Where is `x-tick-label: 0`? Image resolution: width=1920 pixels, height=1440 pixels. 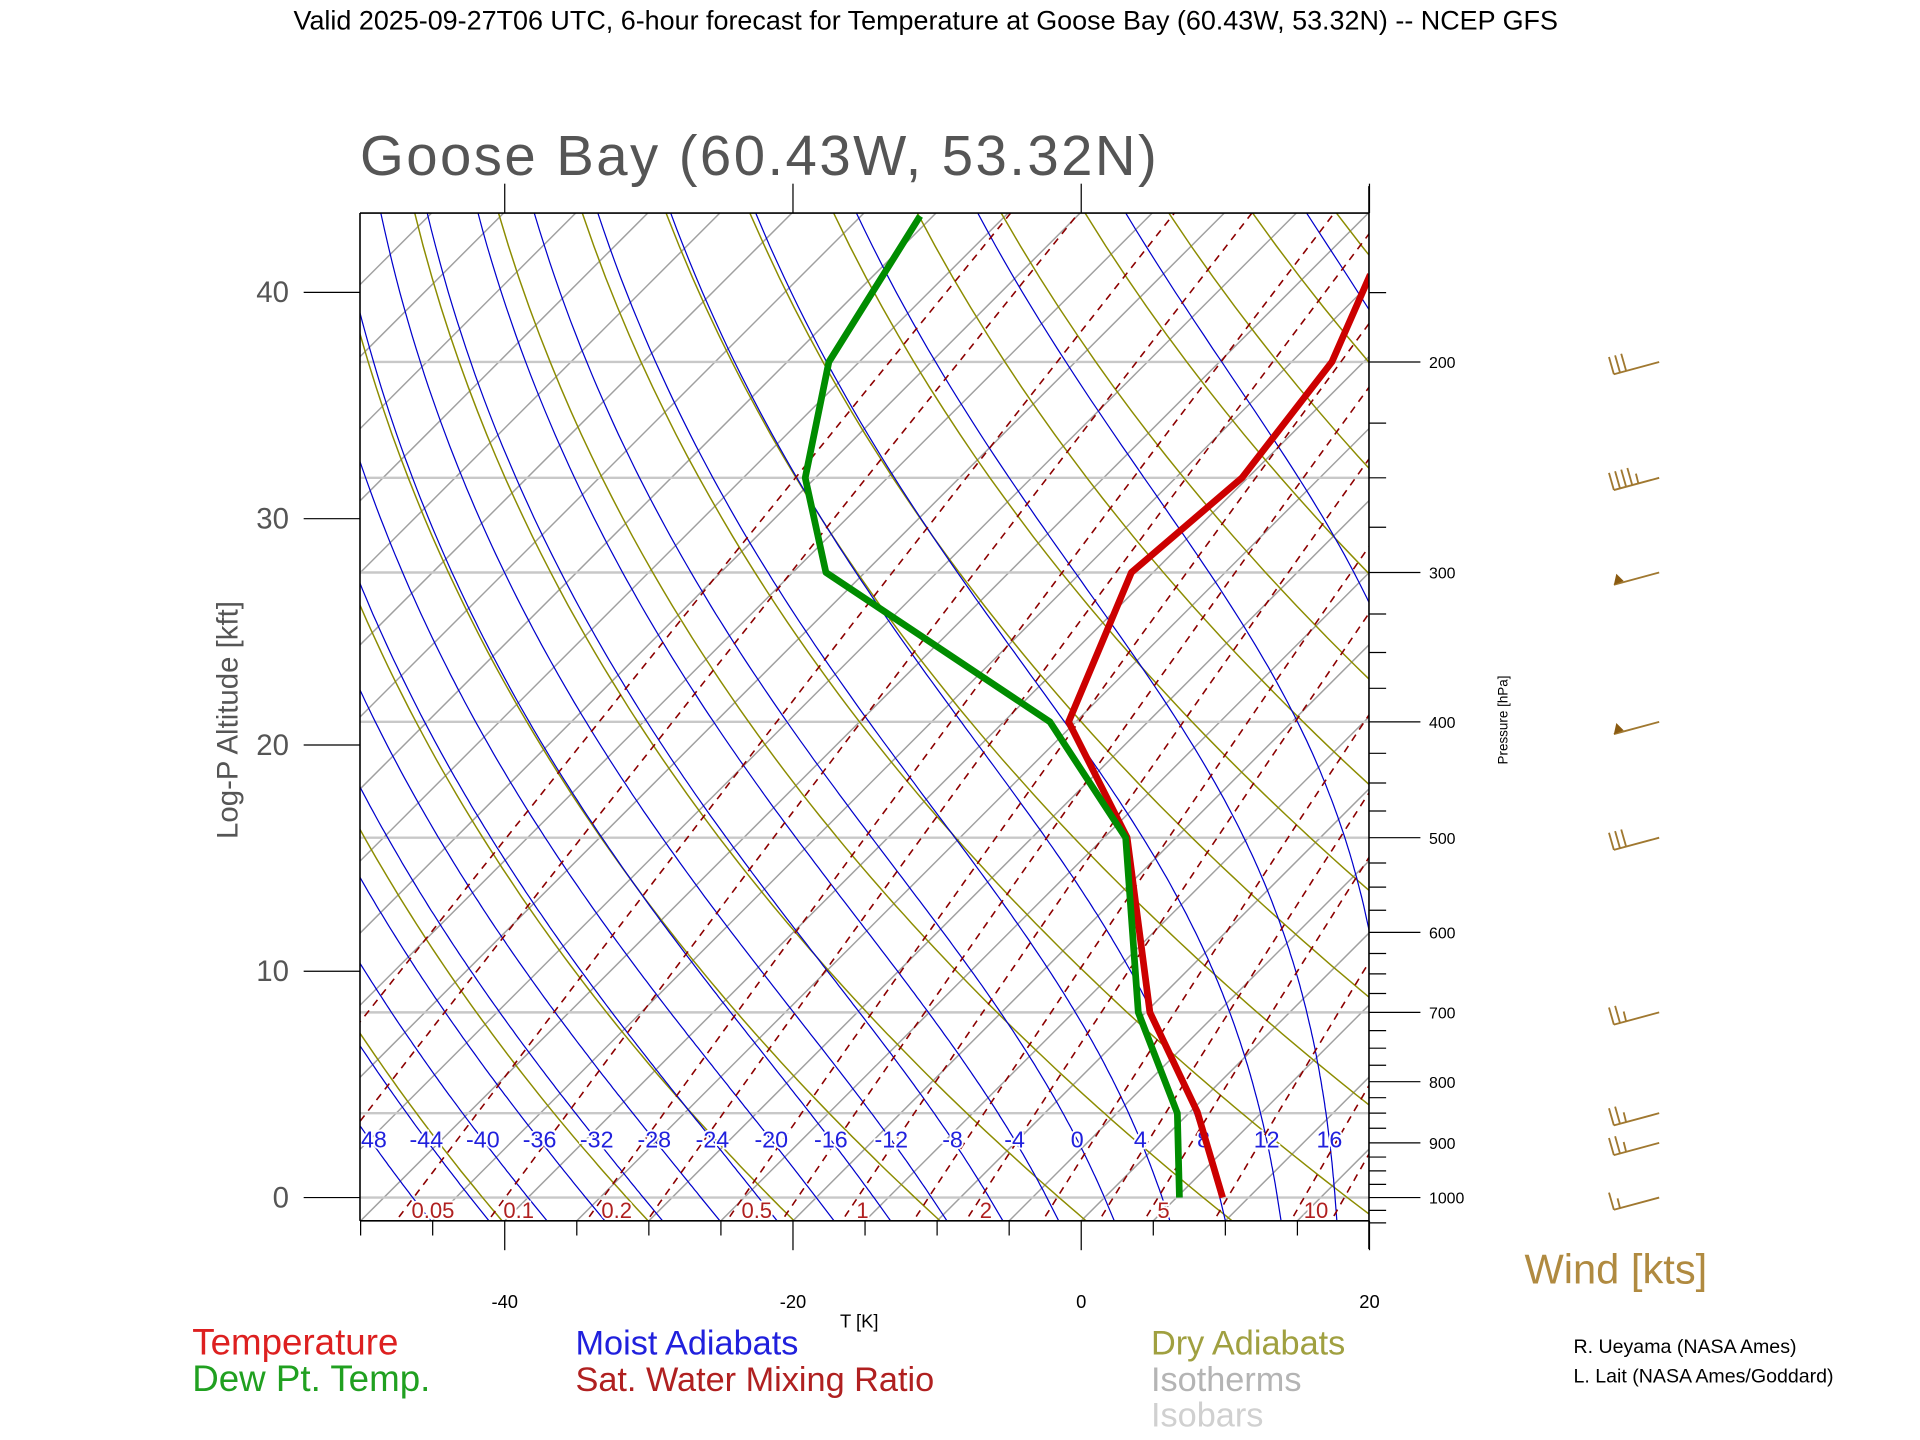 x-tick-label: 0 is located at coordinates (1081, 1301).